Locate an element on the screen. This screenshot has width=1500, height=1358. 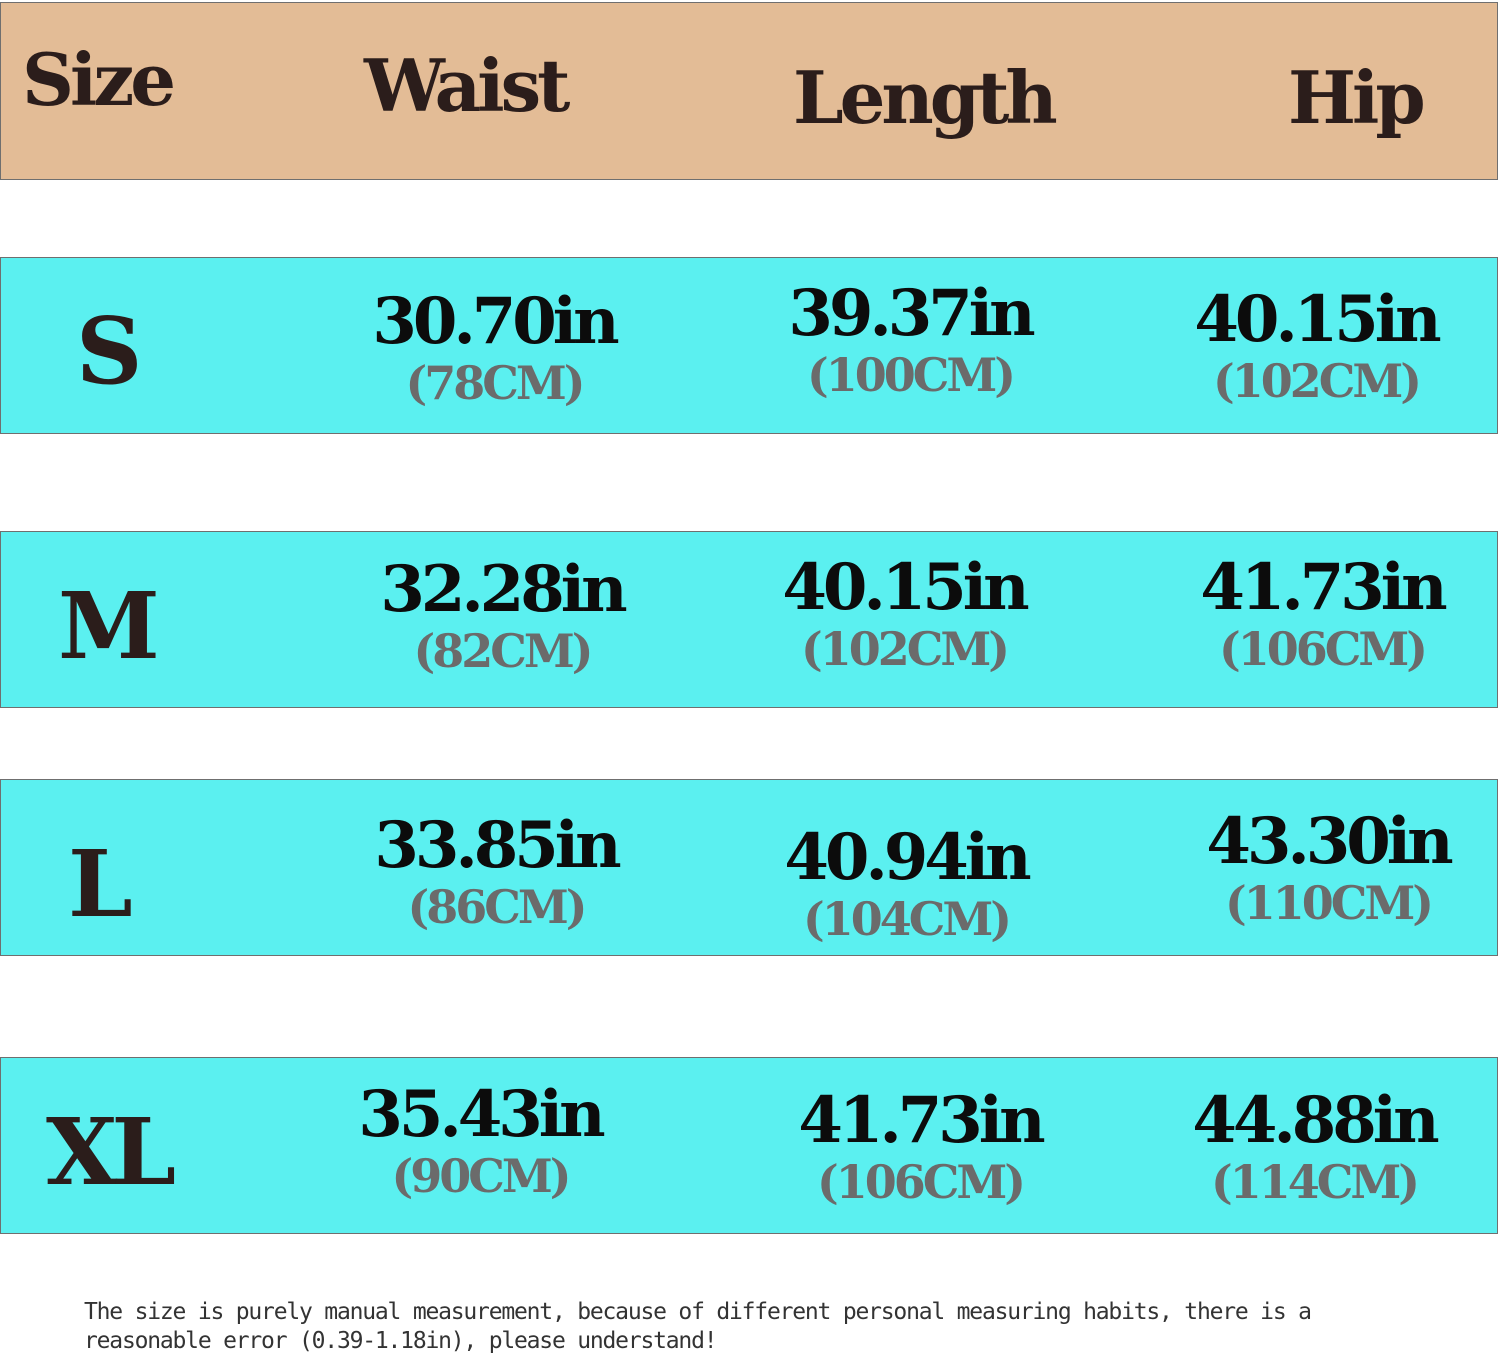
length-inches: 41.73in is located at coordinates (921, 1120).